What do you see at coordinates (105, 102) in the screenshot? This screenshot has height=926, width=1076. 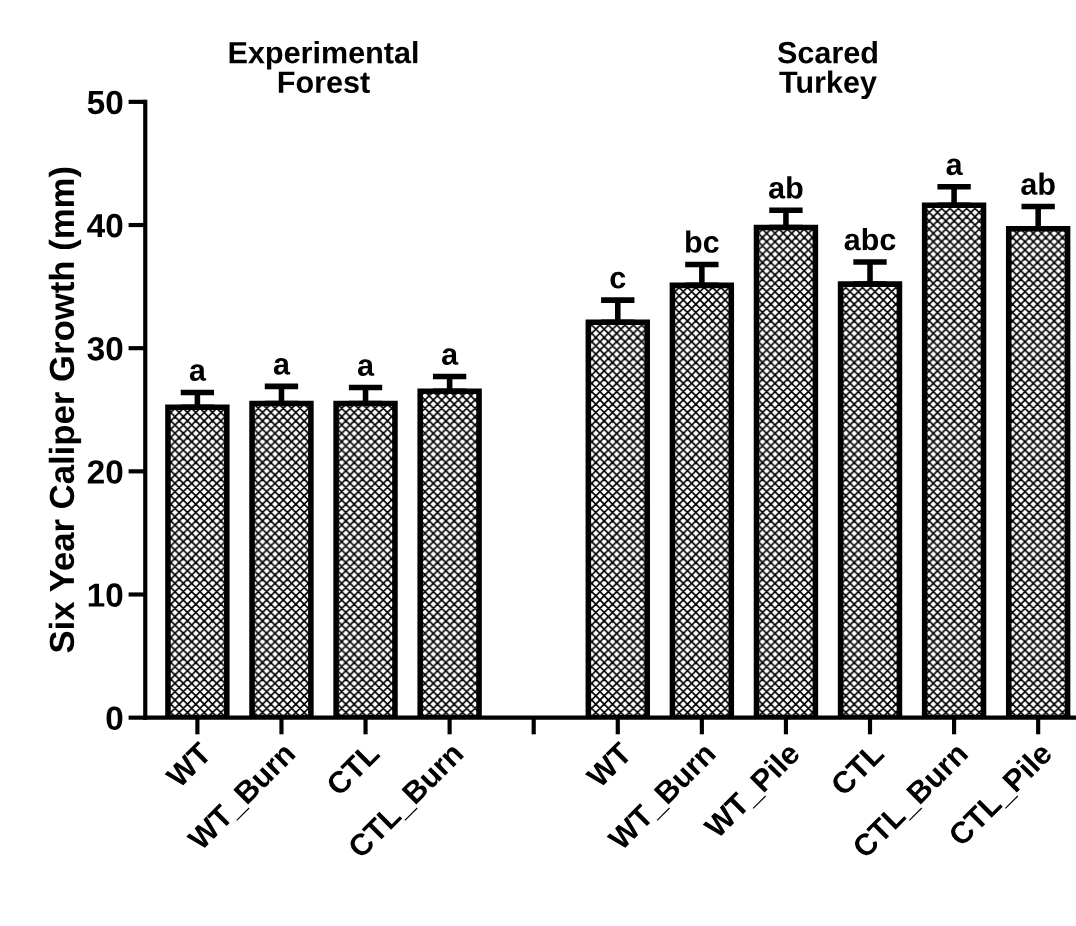 I see `y-tick-label: 50` at bounding box center [105, 102].